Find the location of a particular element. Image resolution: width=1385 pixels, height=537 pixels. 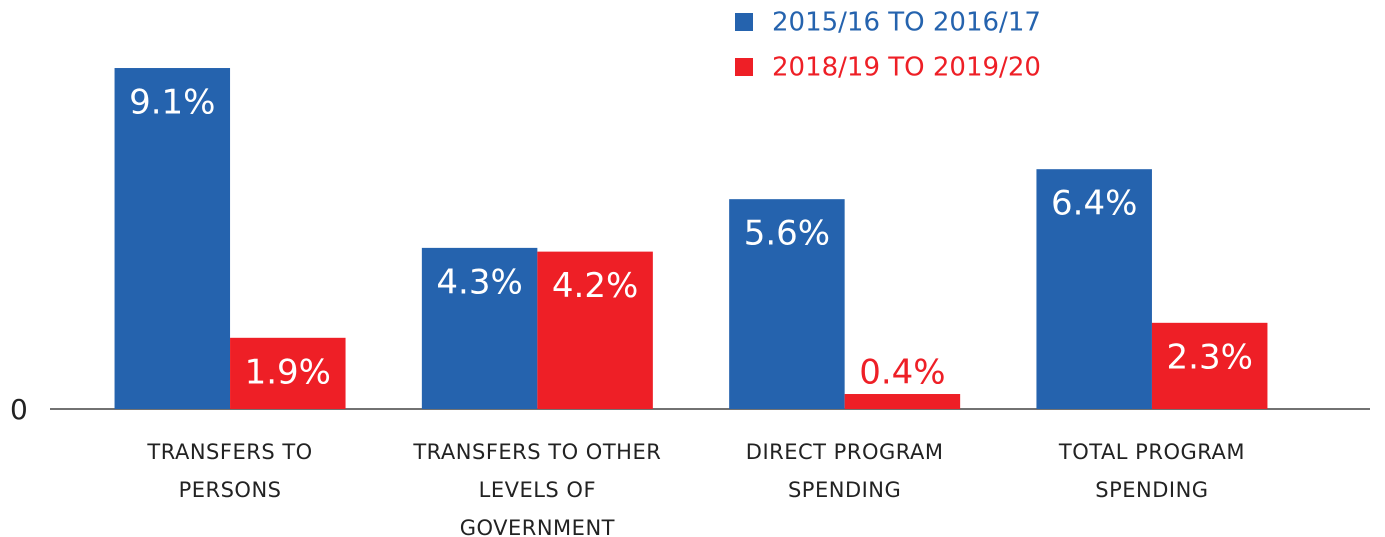

data-label: 2.3% is located at coordinates (1210, 357).